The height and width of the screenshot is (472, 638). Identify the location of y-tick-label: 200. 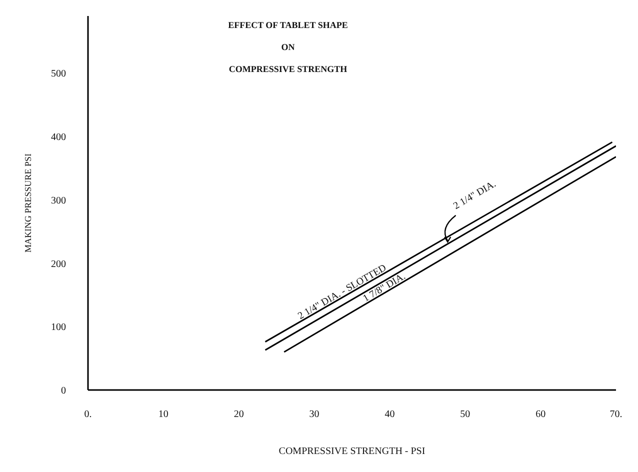
(58, 264).